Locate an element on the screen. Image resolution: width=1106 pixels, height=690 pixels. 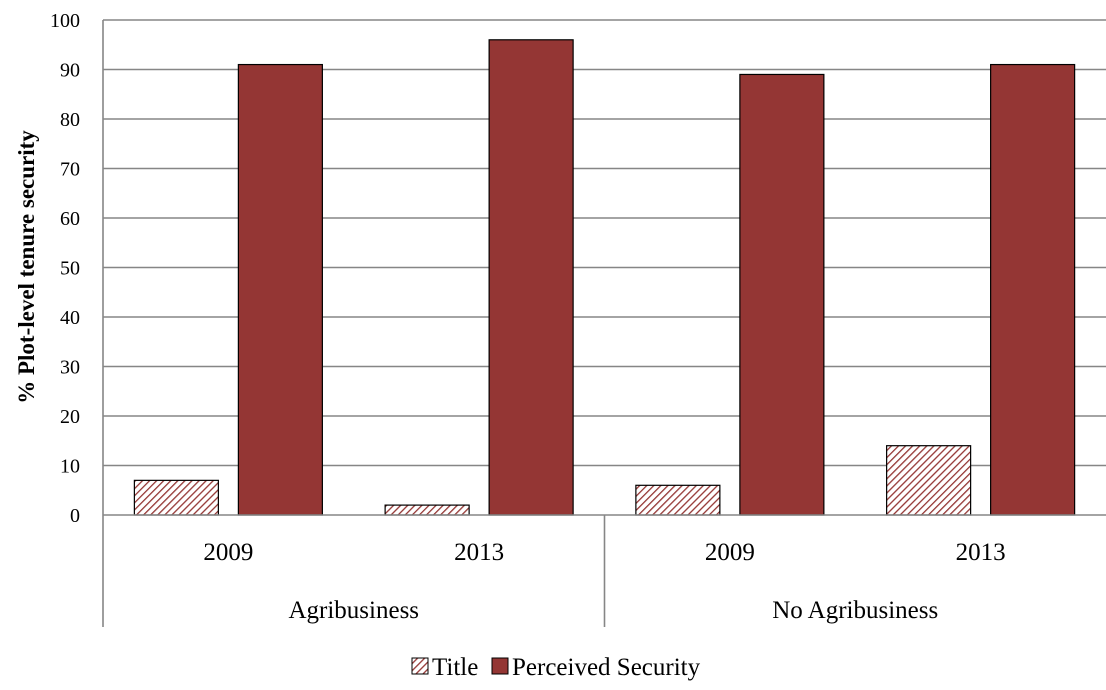
y-axis-tick-labels: 0 10 20 30 40 50 60 70 80 90 100 is located at coordinates (65, 268).